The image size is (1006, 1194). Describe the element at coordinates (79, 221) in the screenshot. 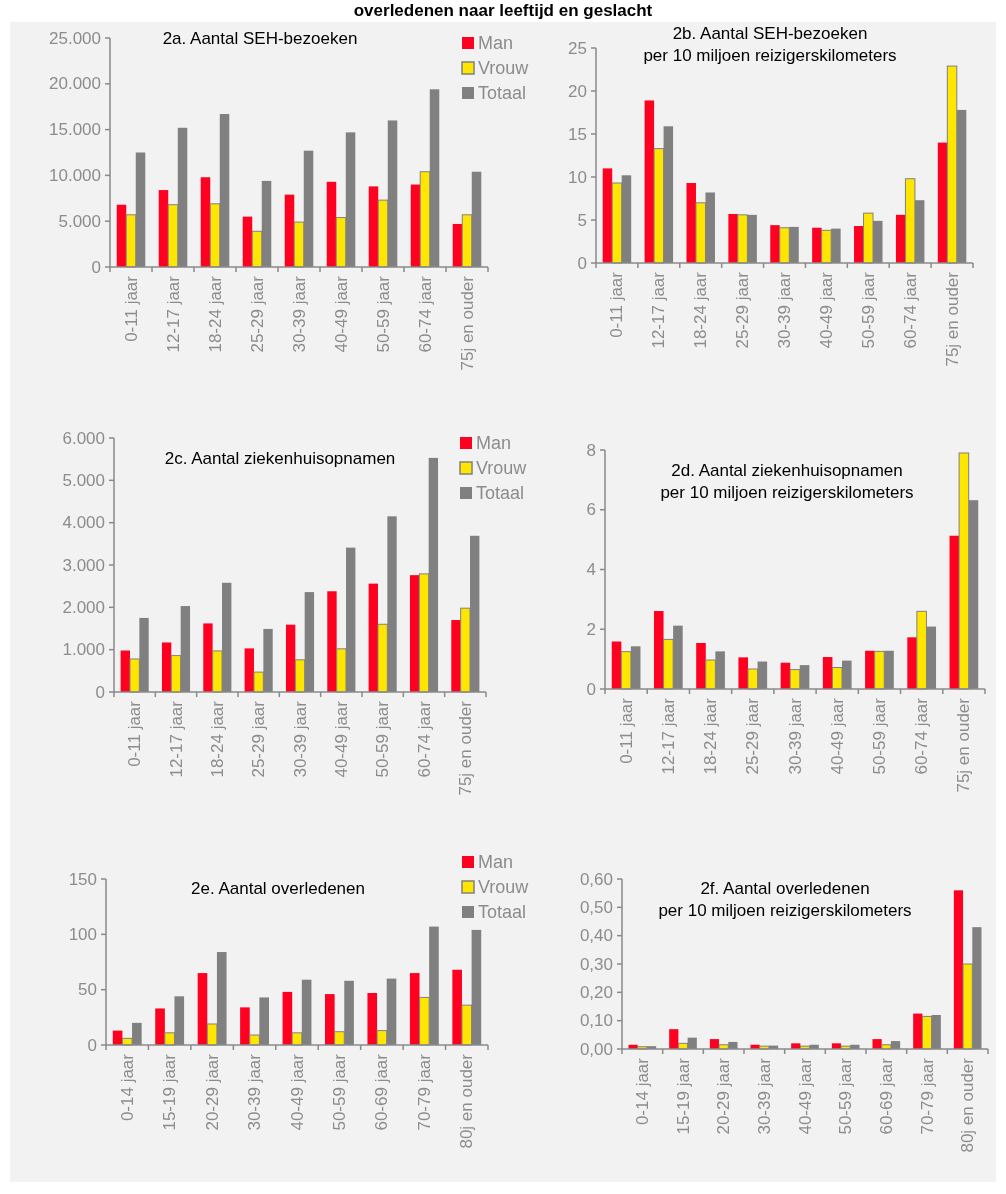

I see `y-tick-label: 5.000` at that location.